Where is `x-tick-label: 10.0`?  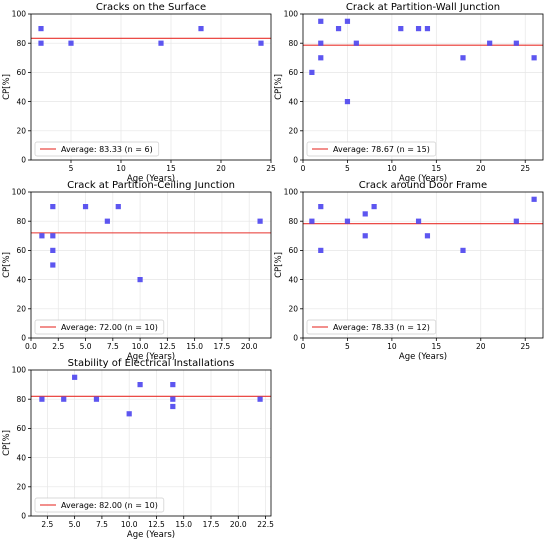 x-tick-label: 10.0 is located at coordinates (129, 524).